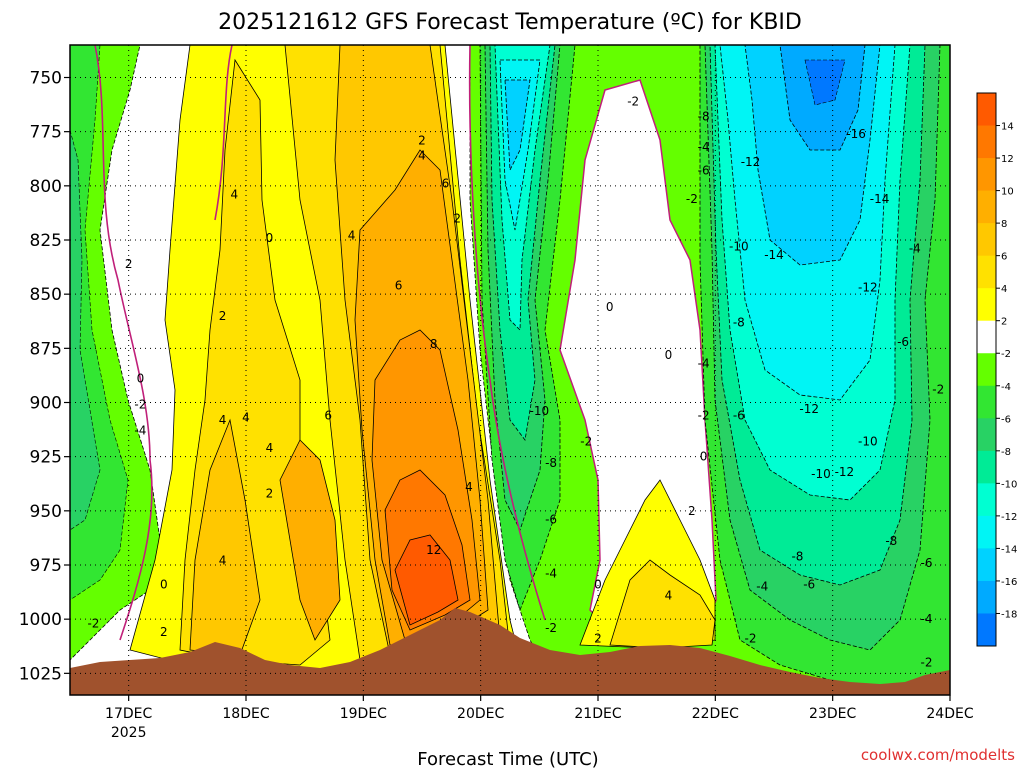 This screenshot has height=768, width=1024. I want to click on x-tick-label: 21DEC, so click(597, 714).